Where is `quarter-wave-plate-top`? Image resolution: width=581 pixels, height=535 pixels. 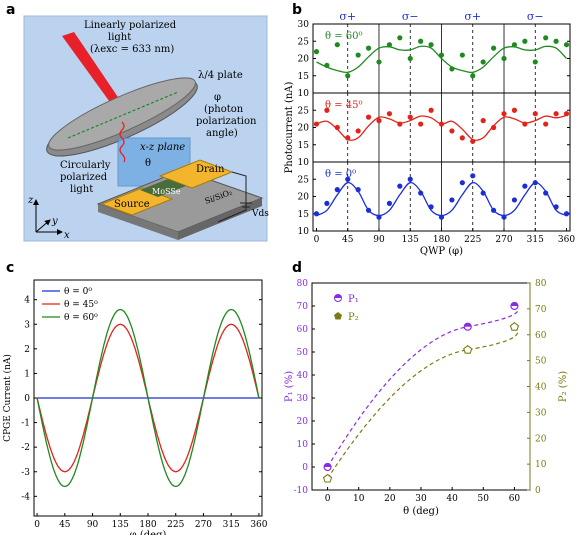 quarter-wave-plate-top is located at coordinates (122, 114).